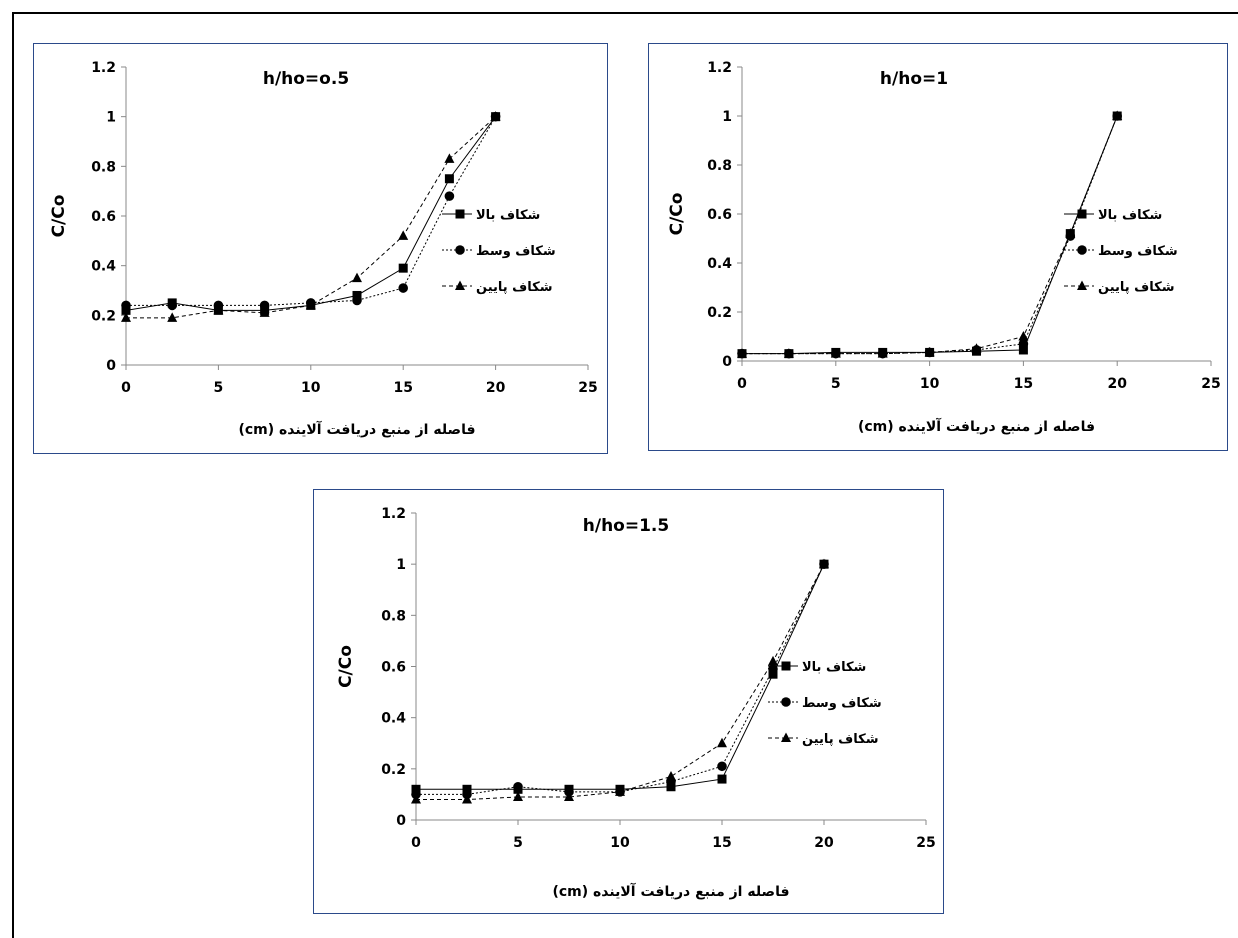 The width and height of the screenshot is (1238, 938). What do you see at coordinates (626, 526) in the screenshot?
I see `chart-title: h/ho=1.5` at bounding box center [626, 526].